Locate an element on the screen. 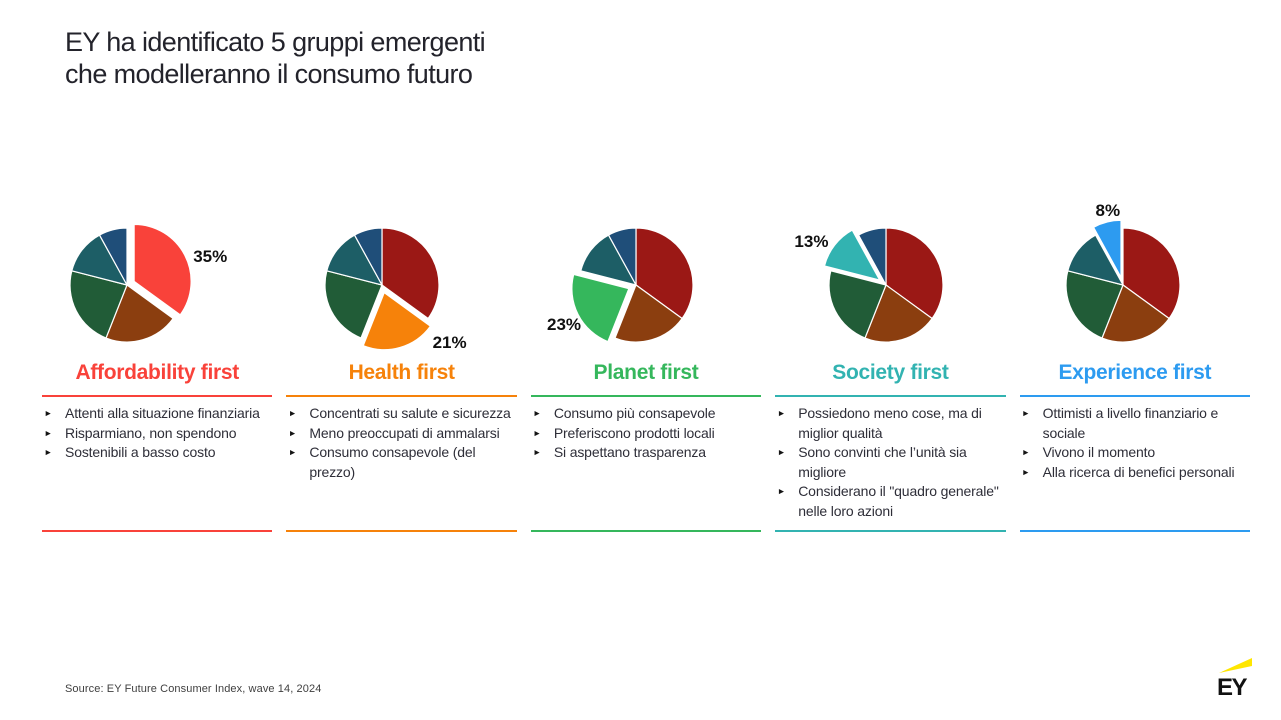  bullet-item: ► Attenti alla situazione finanziaria is located at coordinates (157, 414).